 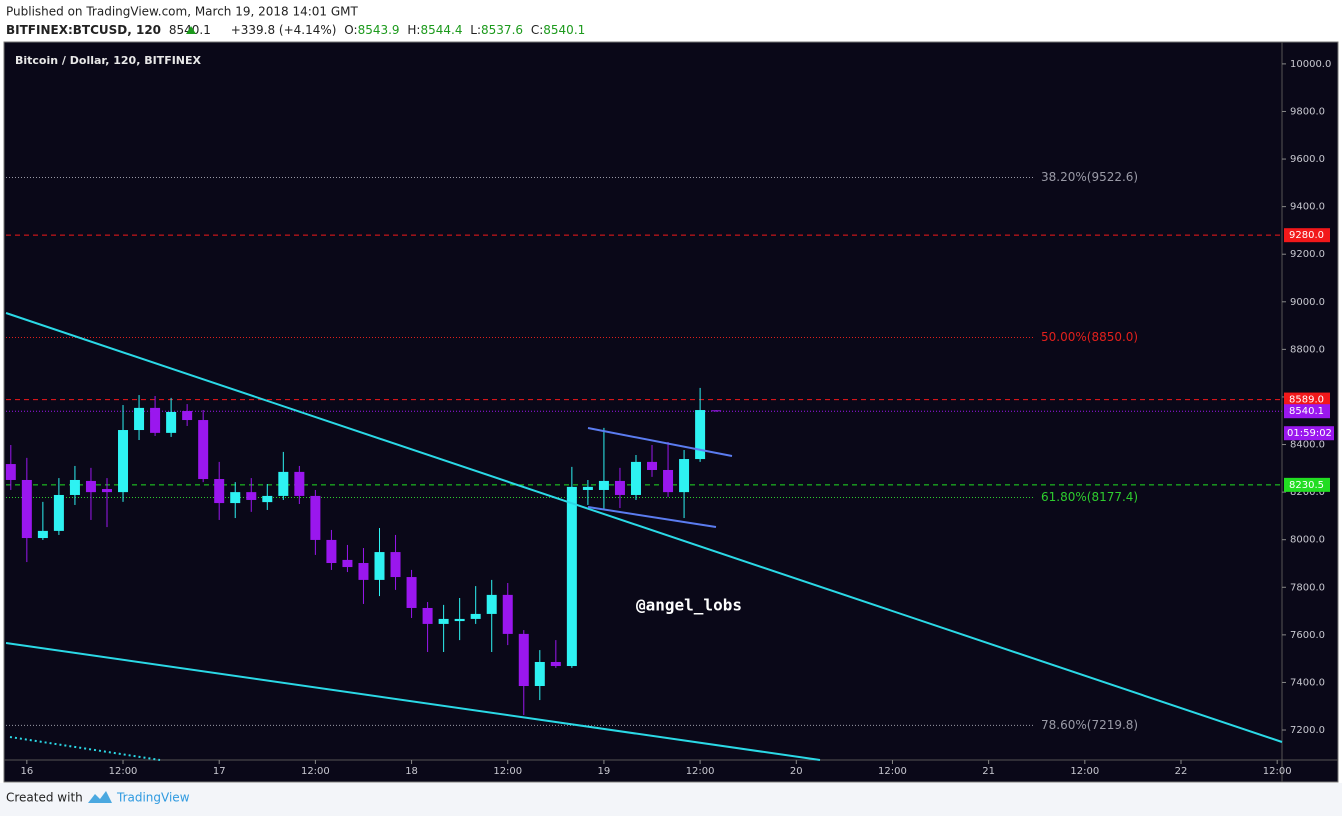 I want to click on countdown-tag, so click(x=1309, y=433).